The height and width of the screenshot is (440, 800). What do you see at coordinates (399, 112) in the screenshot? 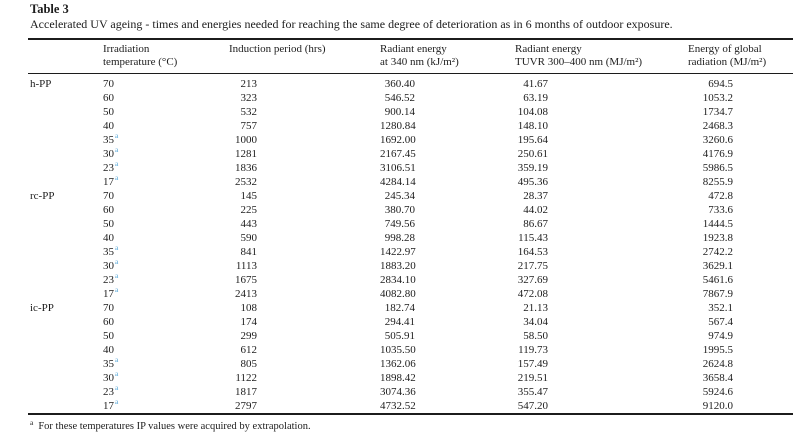
I see `radiant-energy-340nm-cell: 900.14` at bounding box center [399, 112].